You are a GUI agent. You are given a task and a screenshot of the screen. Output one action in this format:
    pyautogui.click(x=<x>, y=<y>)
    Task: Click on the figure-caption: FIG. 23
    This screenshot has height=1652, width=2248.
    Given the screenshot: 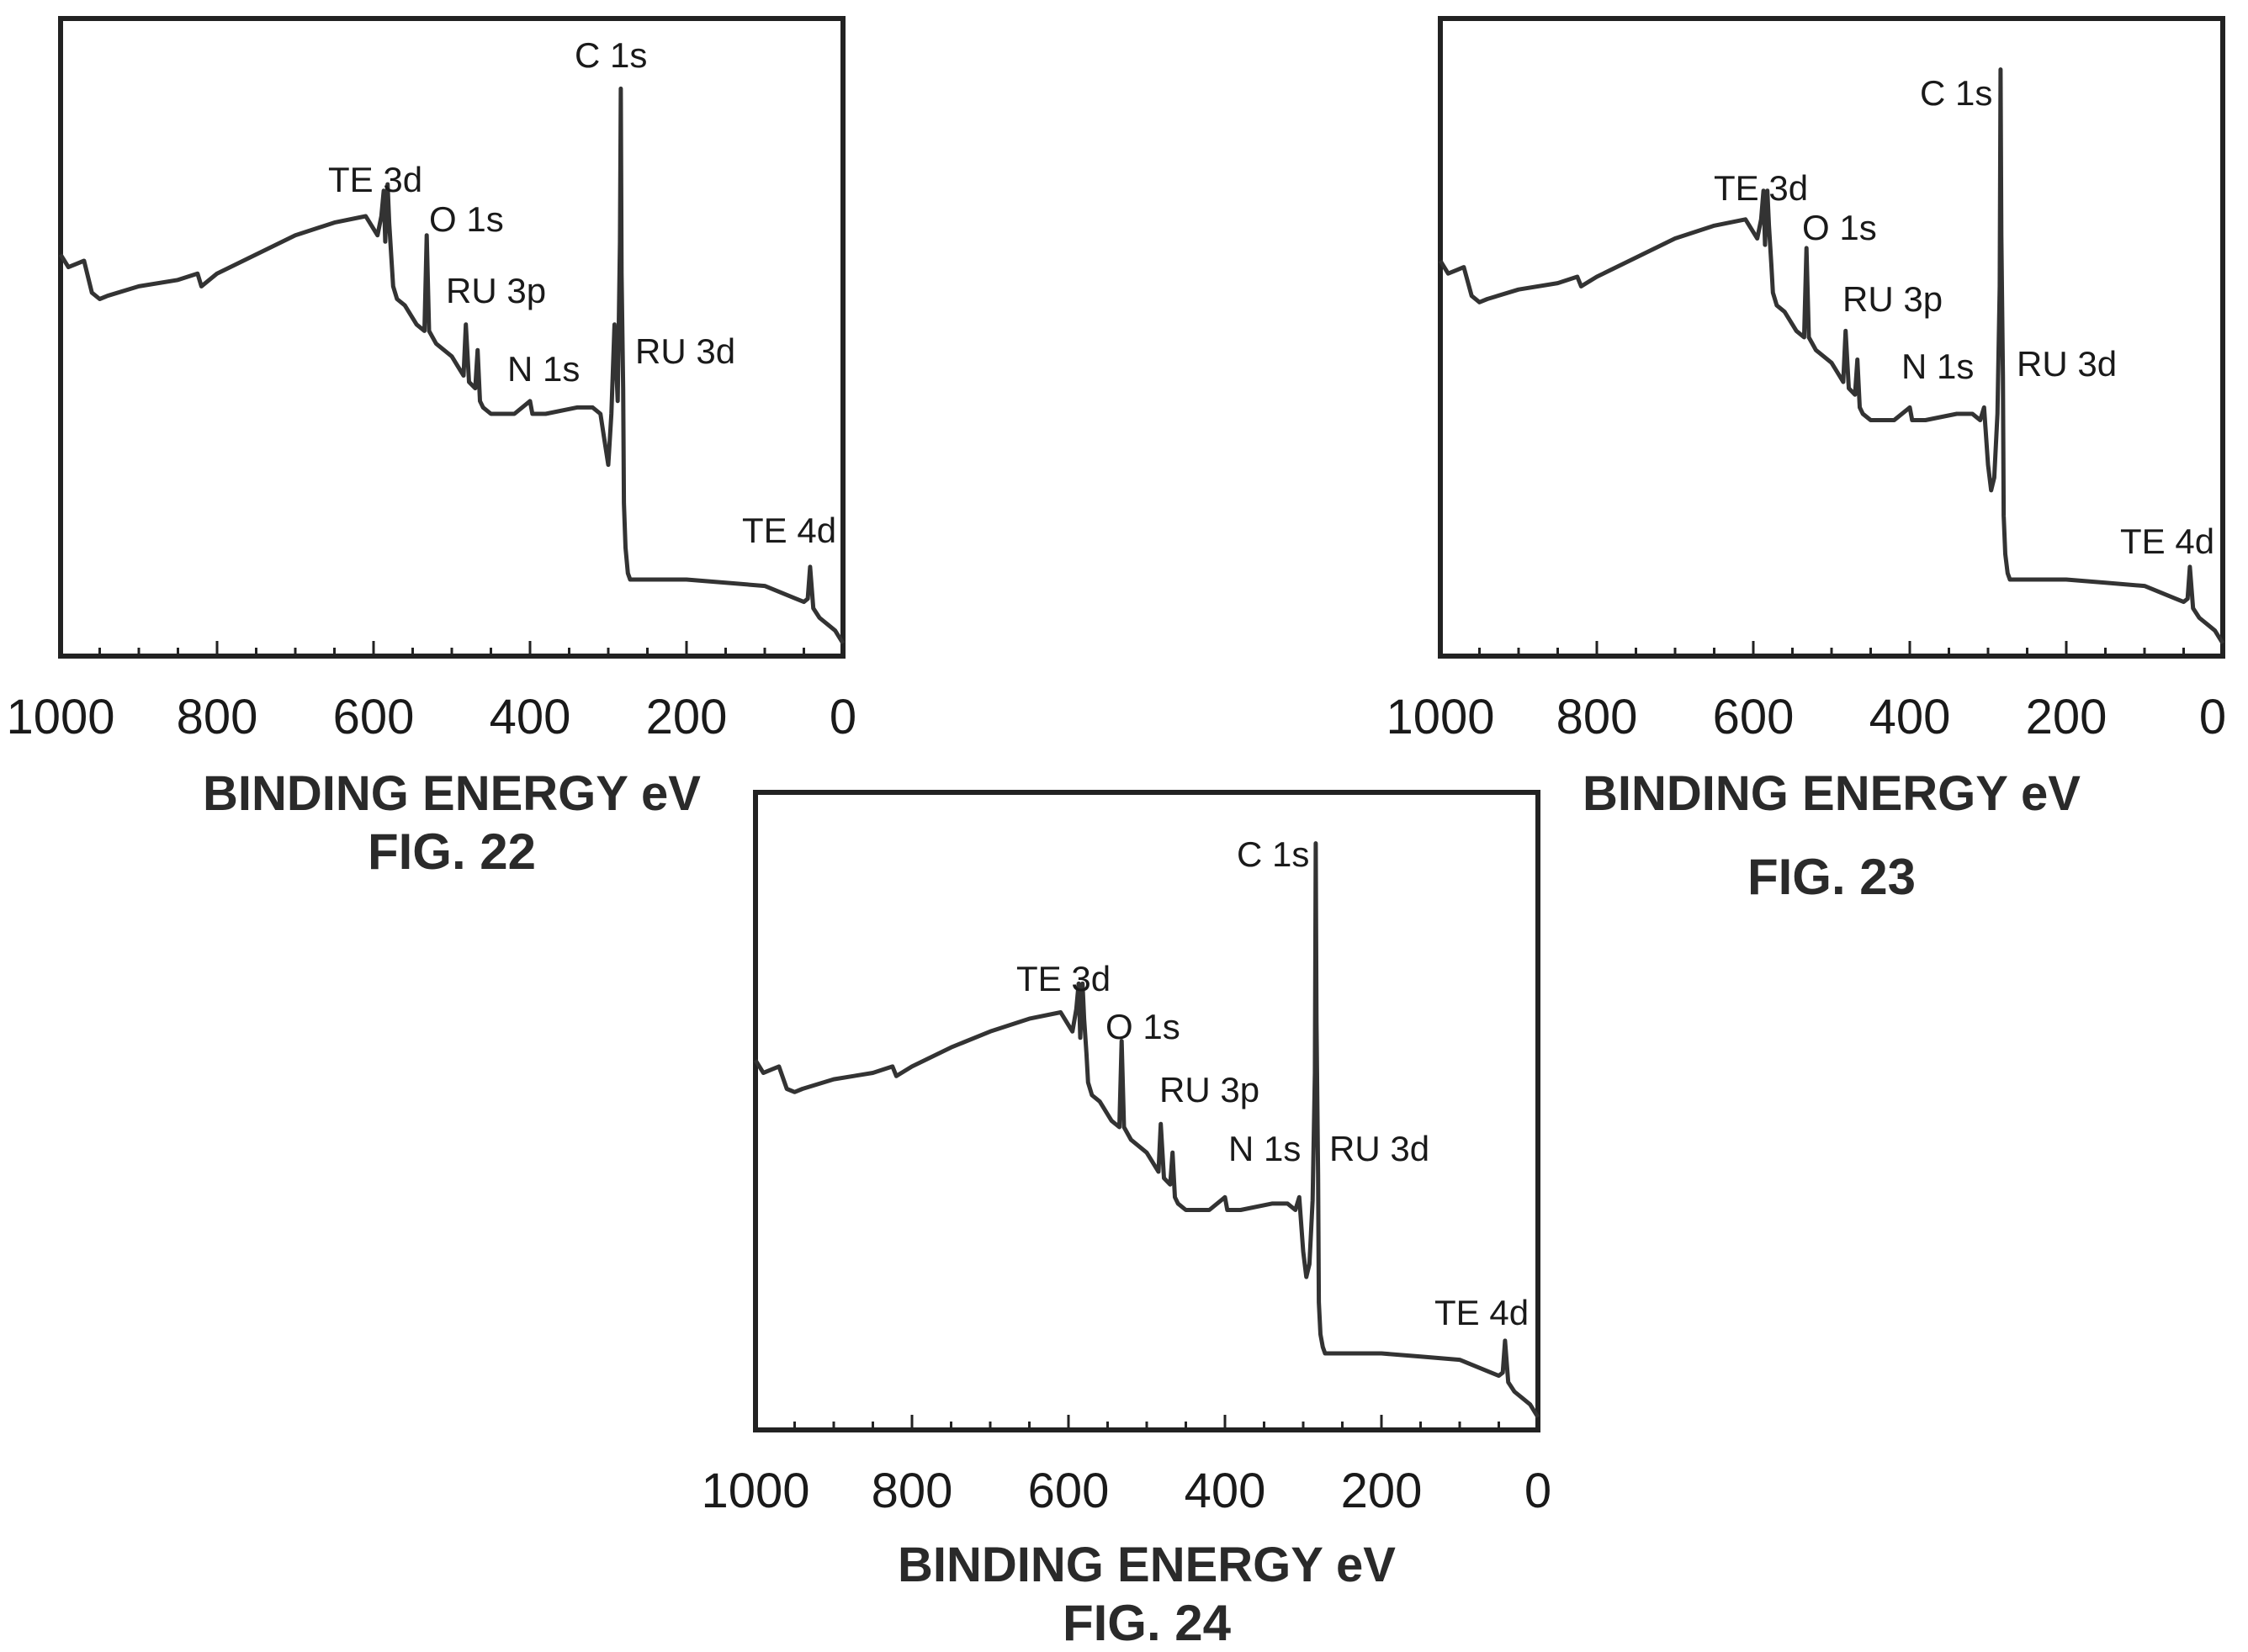 What is the action you would take?
    pyautogui.click(x=1831, y=877)
    